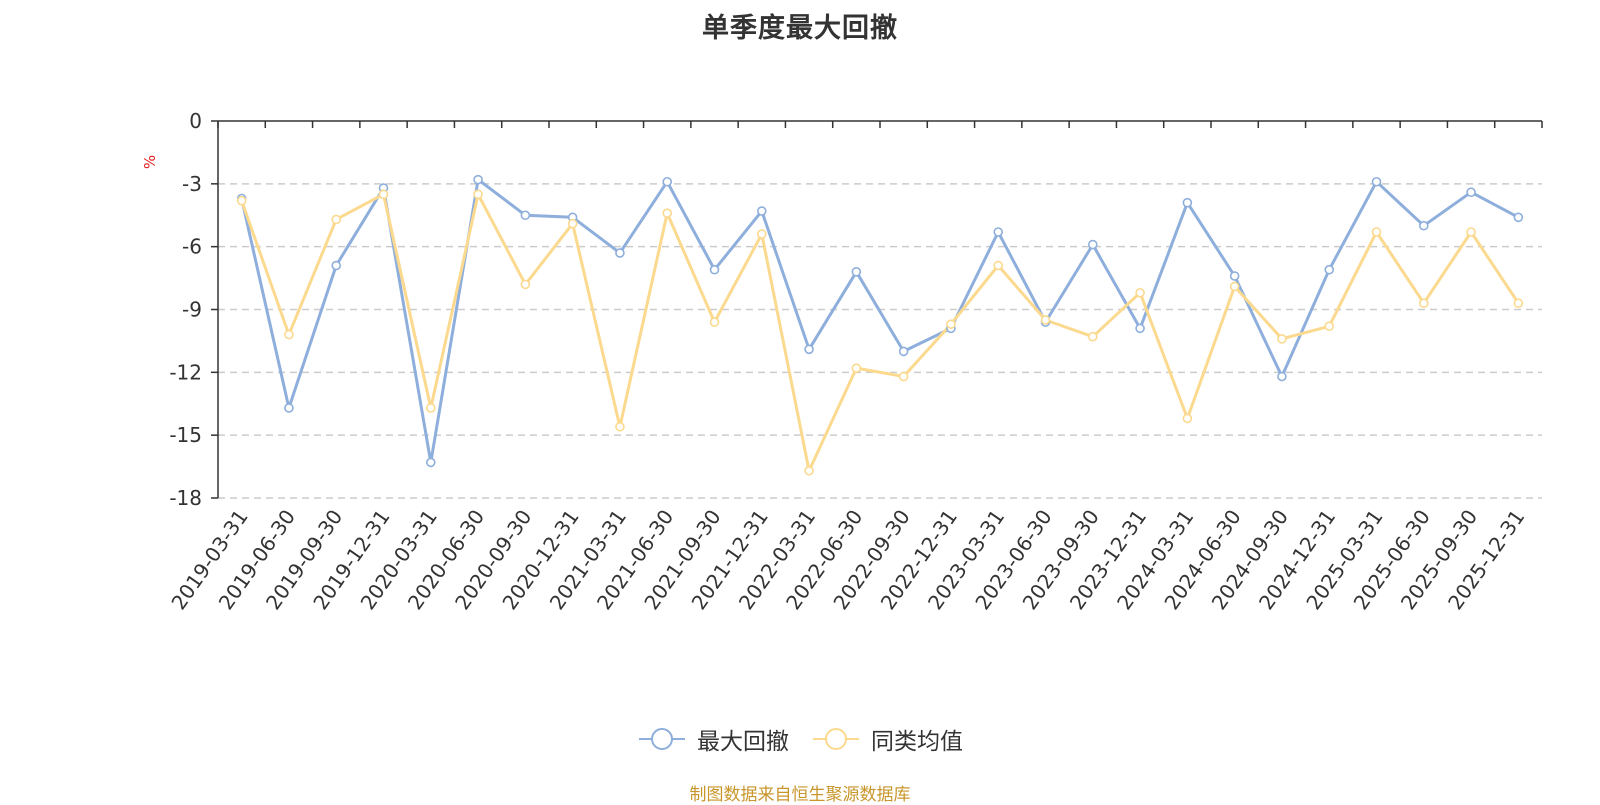  I want to click on legend-item-category-average: 同类均值, so click(887, 739).